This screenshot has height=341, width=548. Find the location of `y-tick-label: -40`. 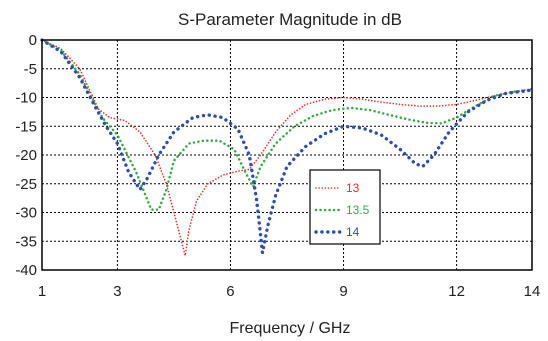

y-tick-label: -40 is located at coordinates (26, 270).